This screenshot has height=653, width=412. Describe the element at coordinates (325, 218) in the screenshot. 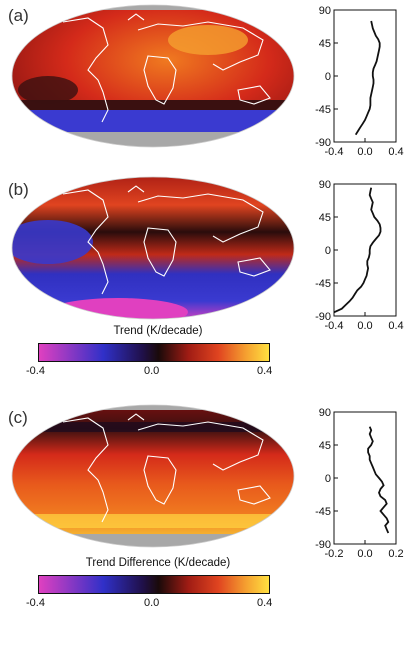

I see `profile-b-ytick-label: 45` at that location.